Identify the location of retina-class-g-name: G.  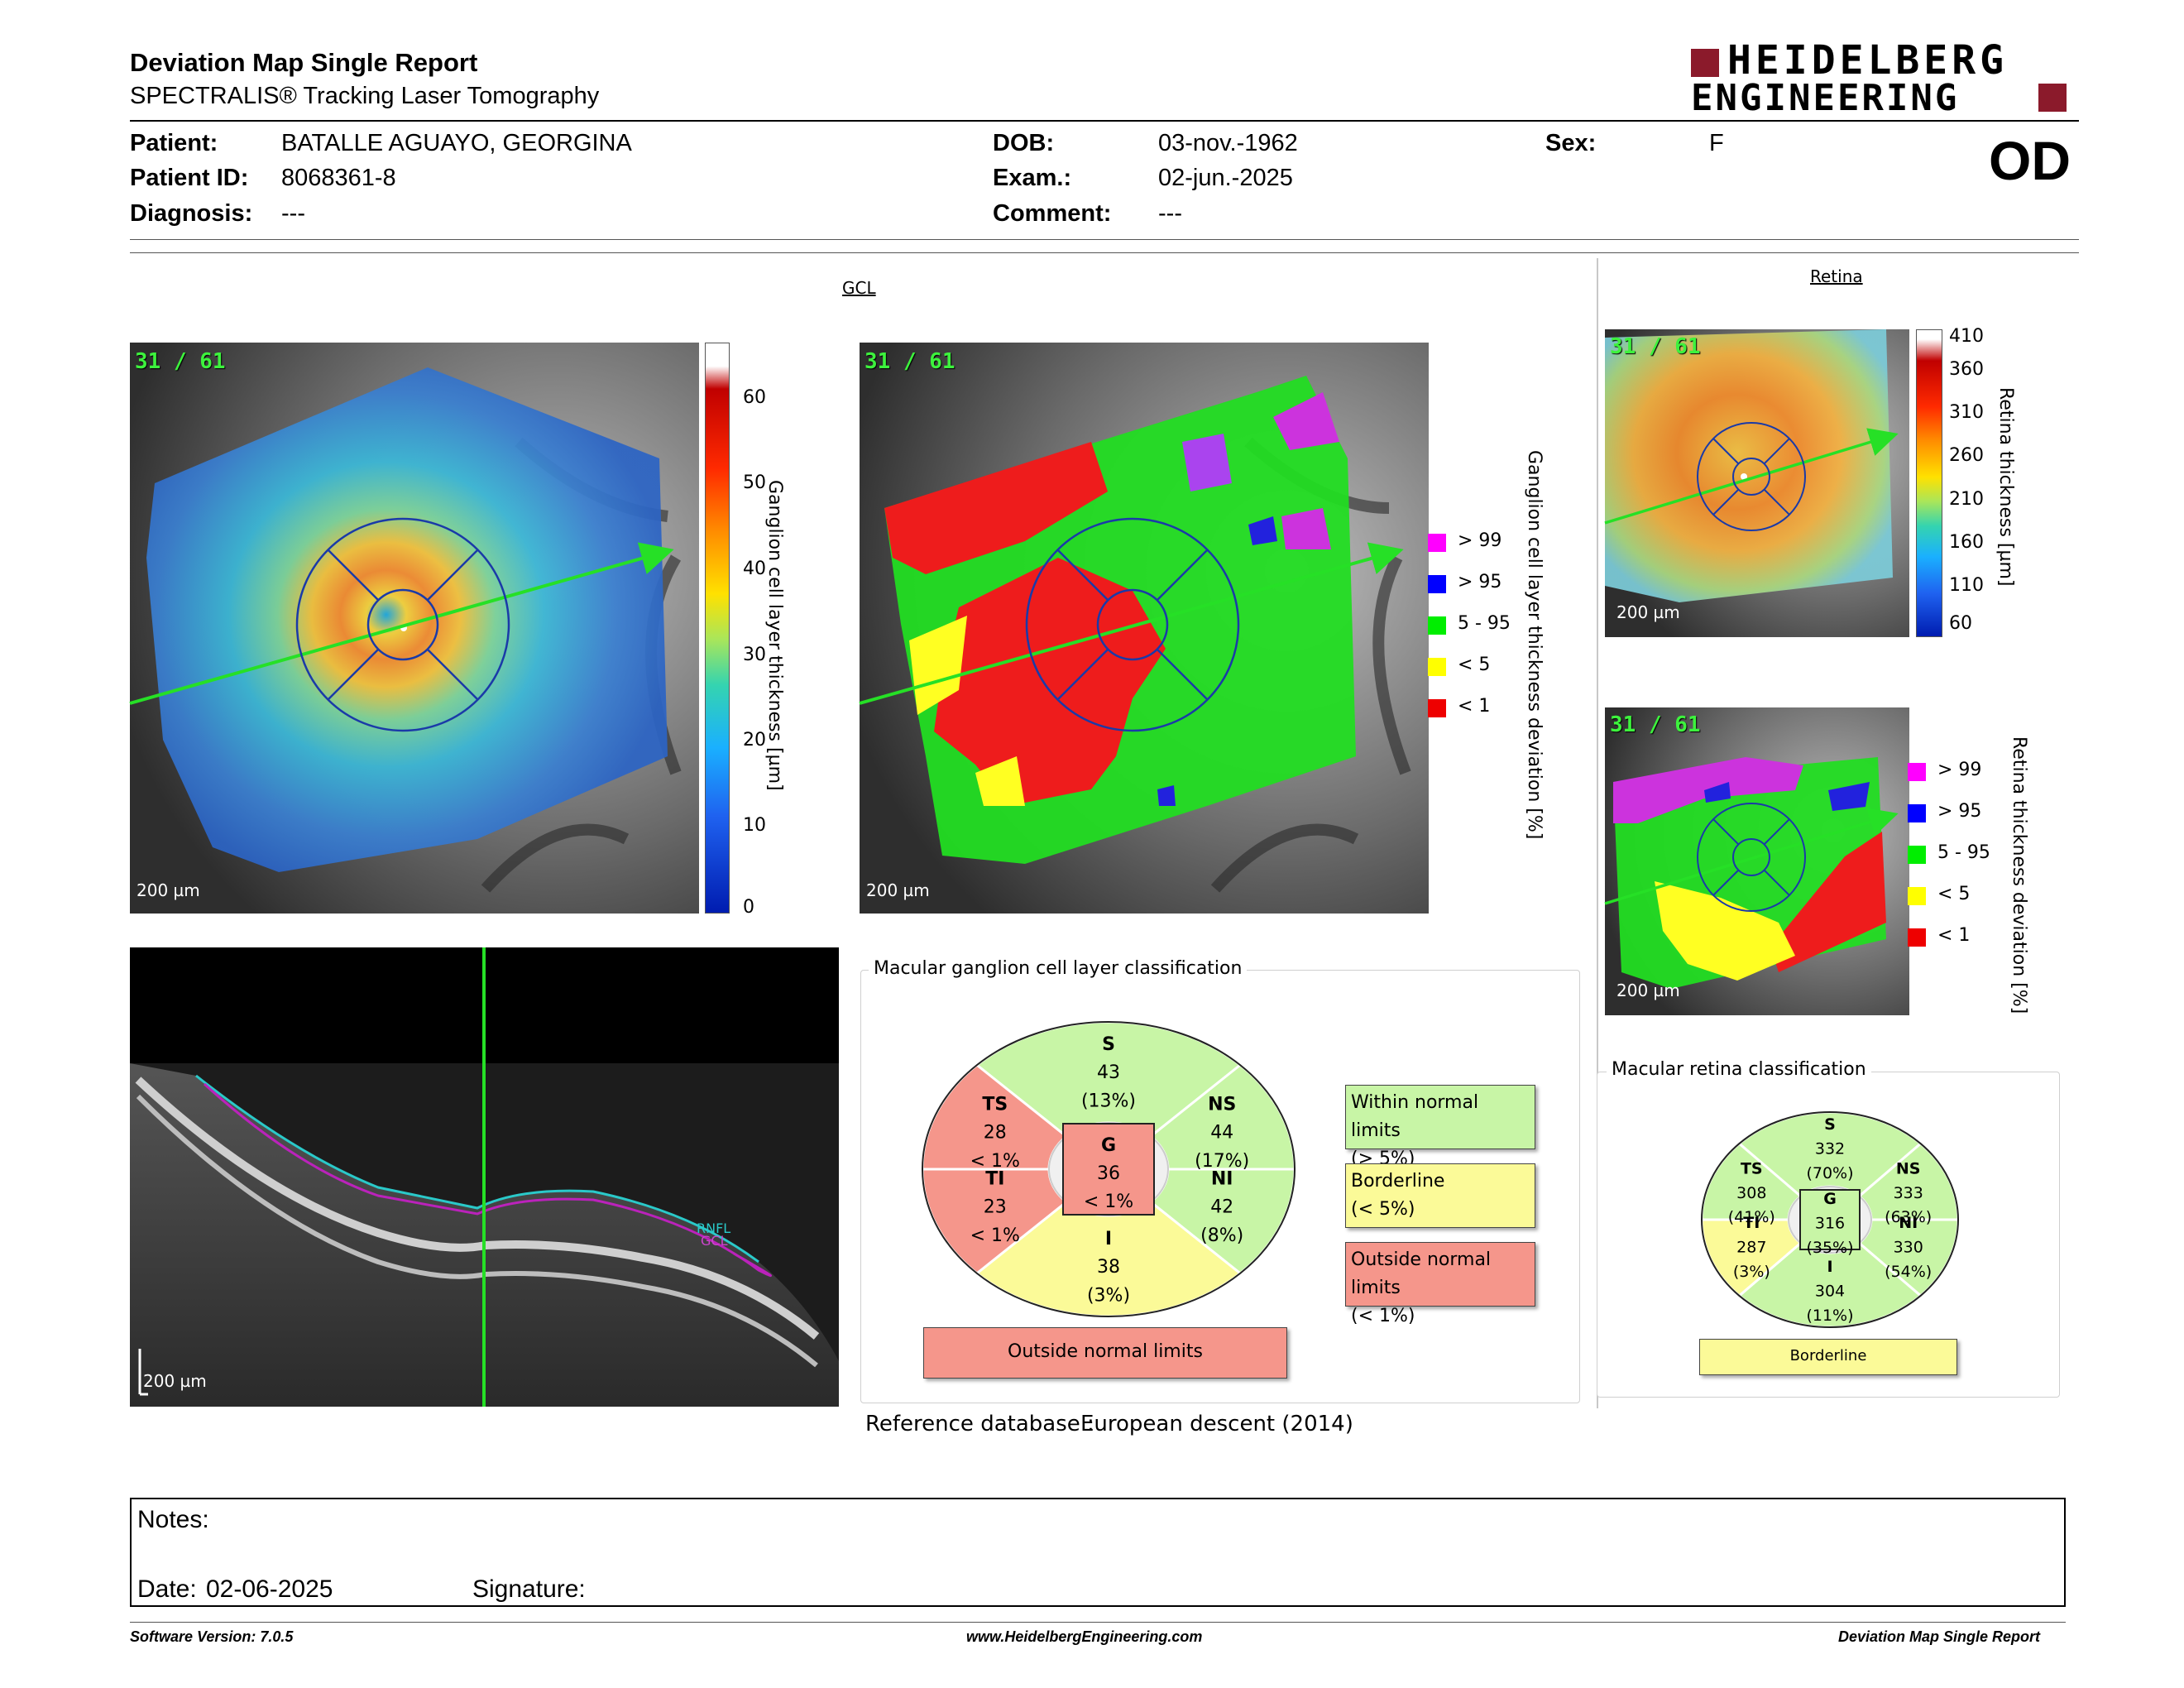
(1830, 1199).